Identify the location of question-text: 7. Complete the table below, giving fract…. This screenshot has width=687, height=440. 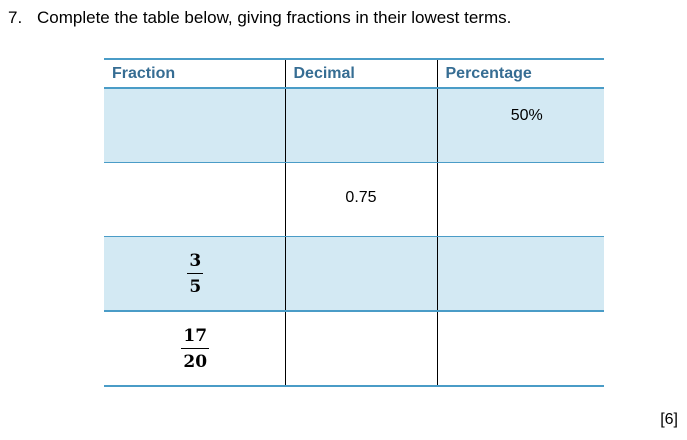
(259, 18).